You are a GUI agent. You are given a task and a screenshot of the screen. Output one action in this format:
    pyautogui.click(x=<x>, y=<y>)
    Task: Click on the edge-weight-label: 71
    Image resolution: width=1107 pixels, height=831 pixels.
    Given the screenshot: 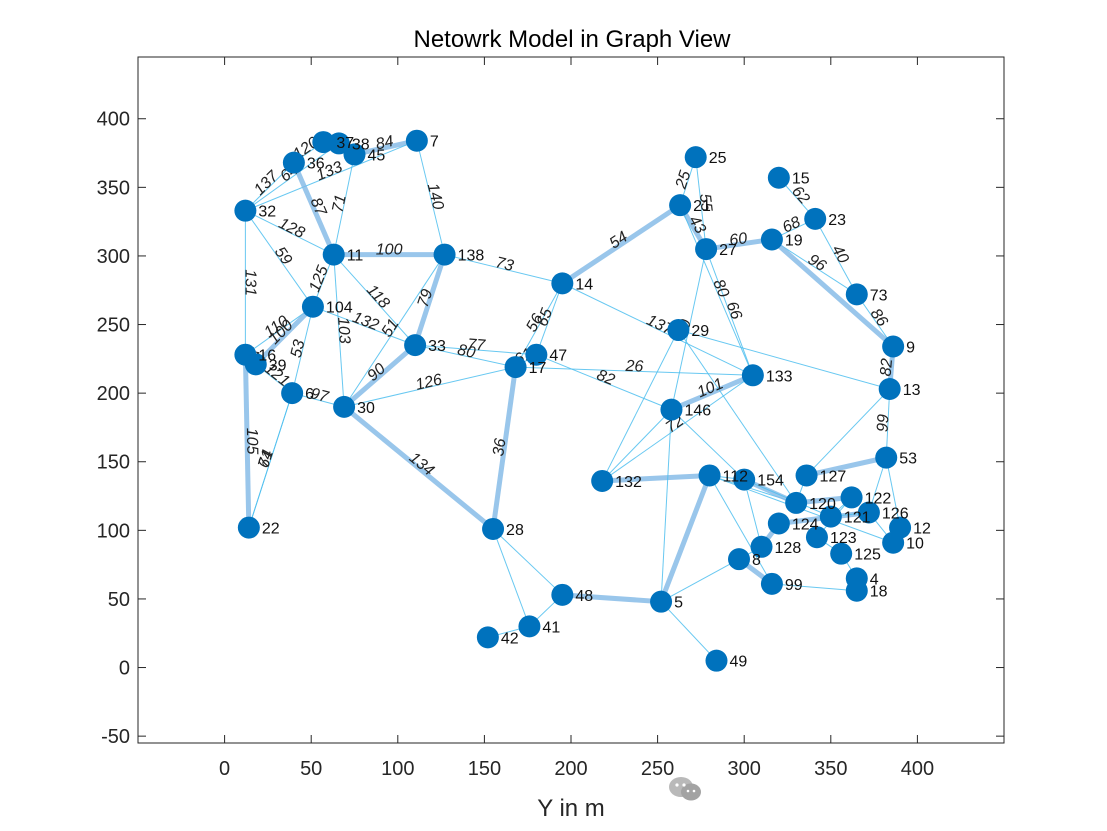 What is the action you would take?
    pyautogui.click(x=266, y=459)
    